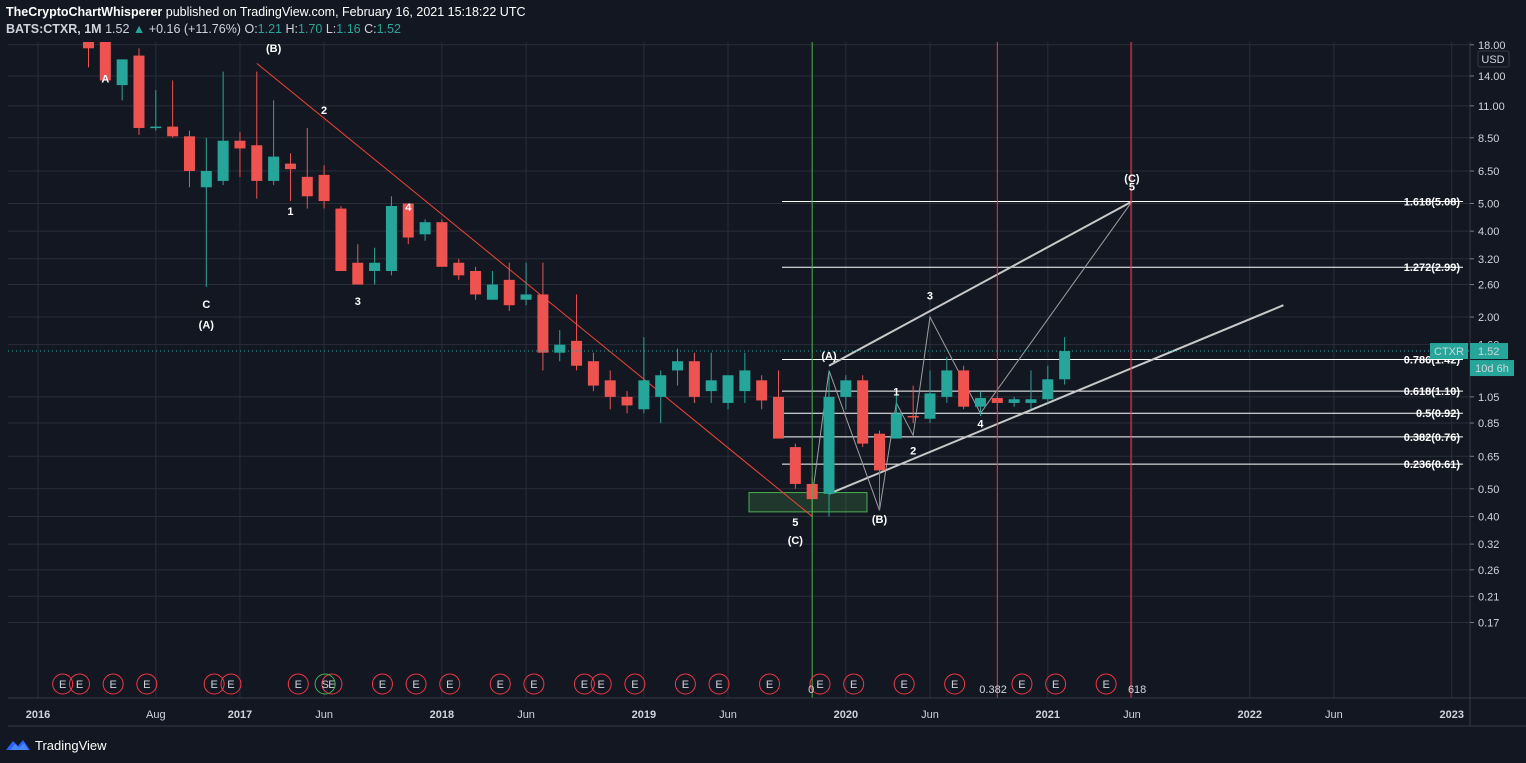 The height and width of the screenshot is (763, 1526). What do you see at coordinates (240, 715) in the screenshot?
I see `x-tick-label: 2017` at bounding box center [240, 715].